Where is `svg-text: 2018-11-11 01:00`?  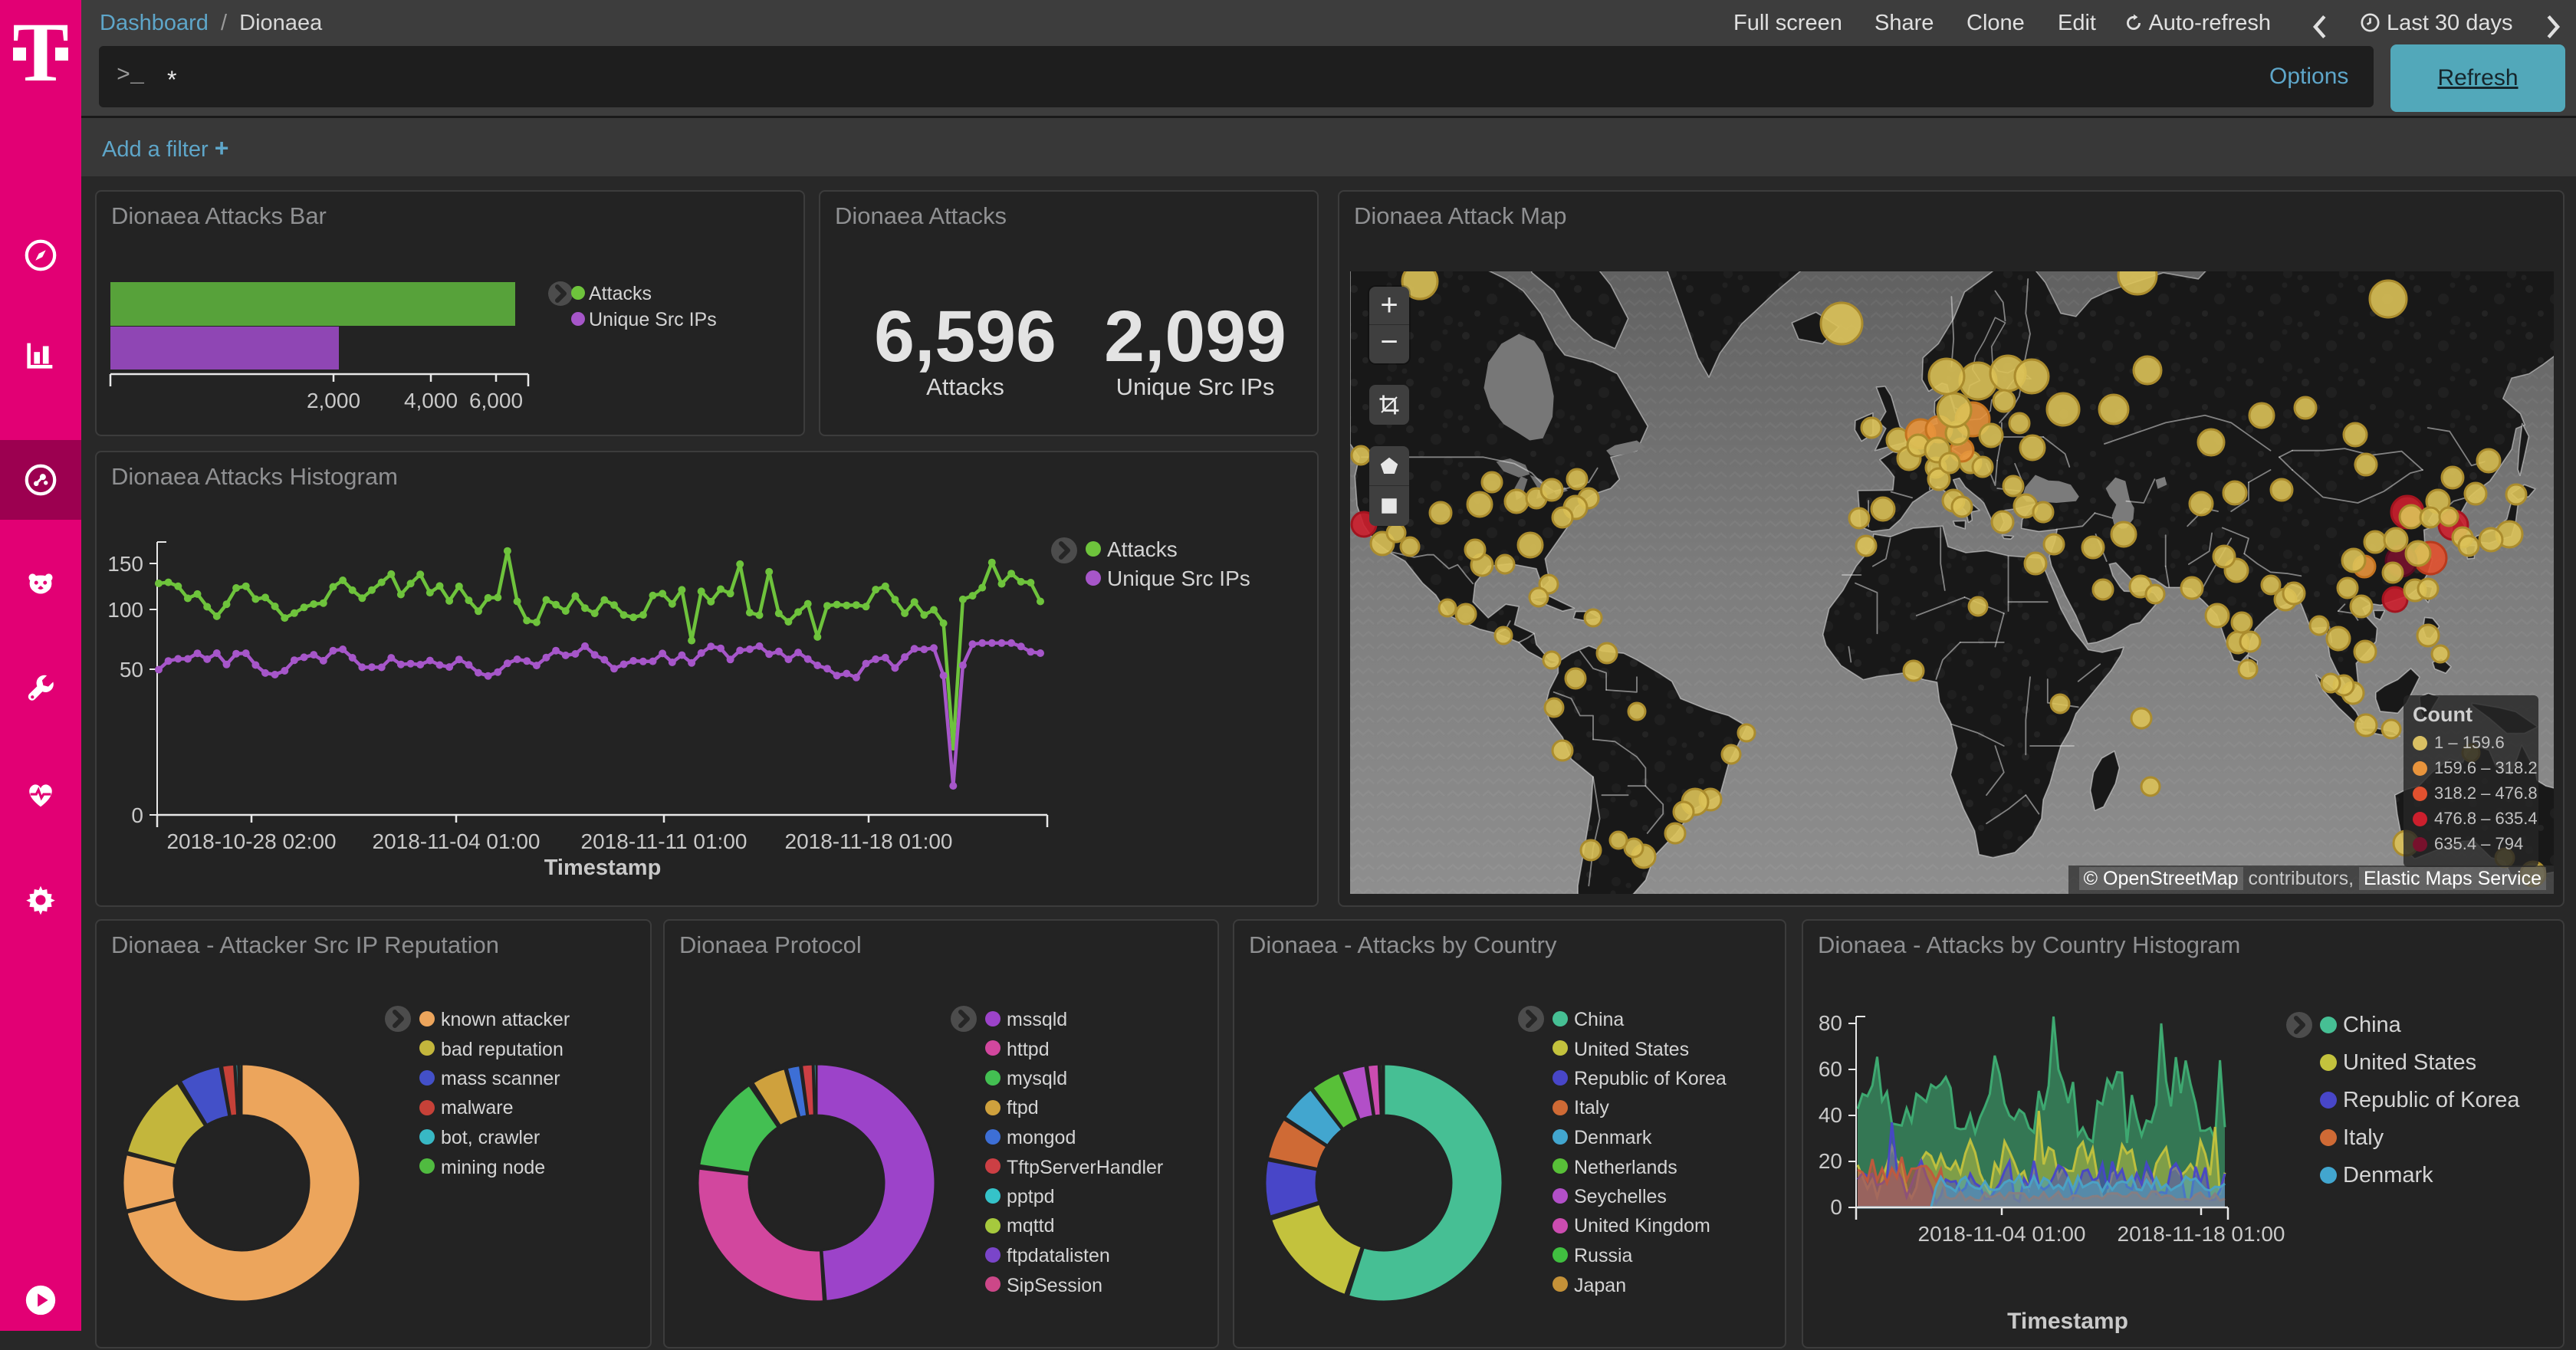
svg-text: 2018-11-11 01:00 is located at coordinates (664, 841).